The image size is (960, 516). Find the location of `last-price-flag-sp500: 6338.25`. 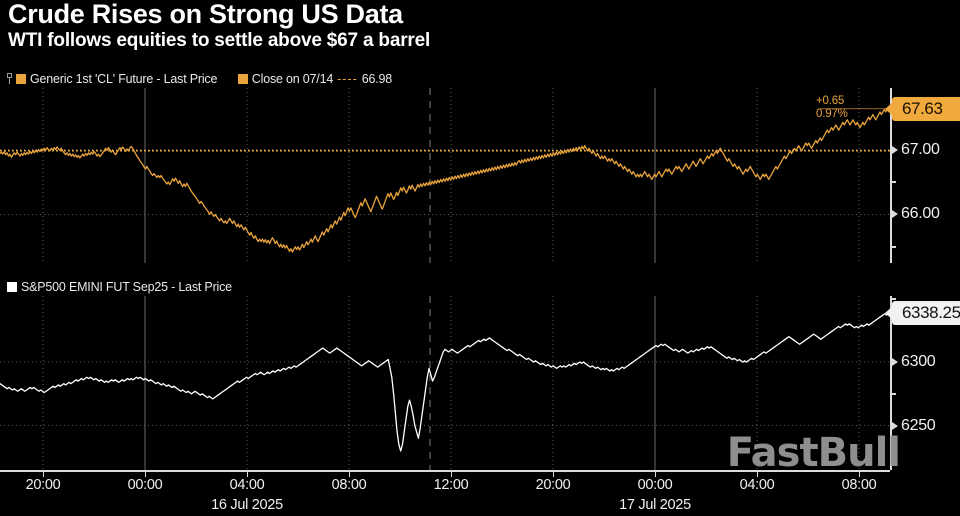

last-price-flag-sp500: 6338.25 is located at coordinates (926, 313).